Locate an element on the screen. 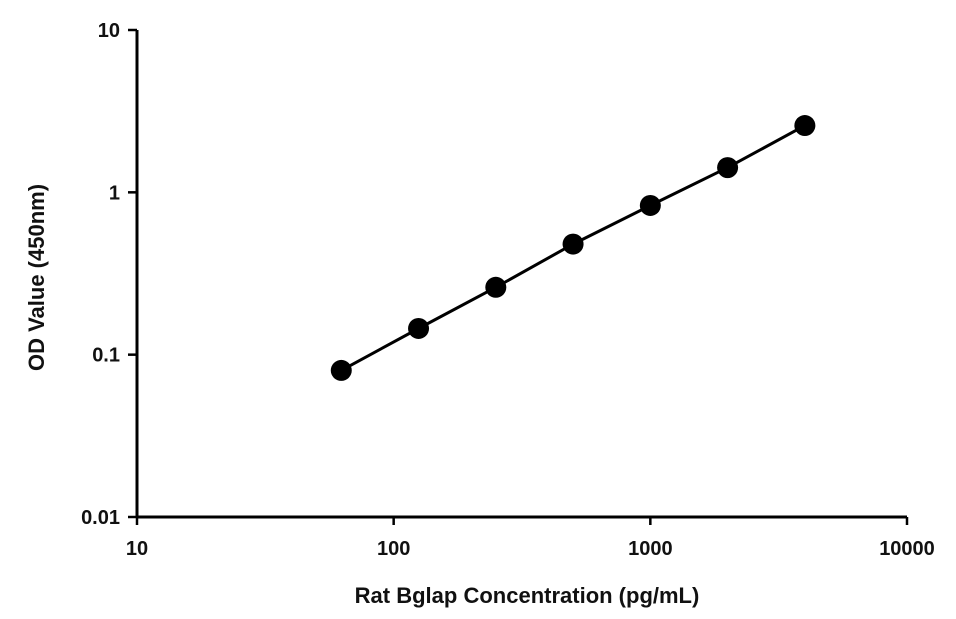 The height and width of the screenshot is (619, 956). x-tick-label: 100 is located at coordinates (393, 549).